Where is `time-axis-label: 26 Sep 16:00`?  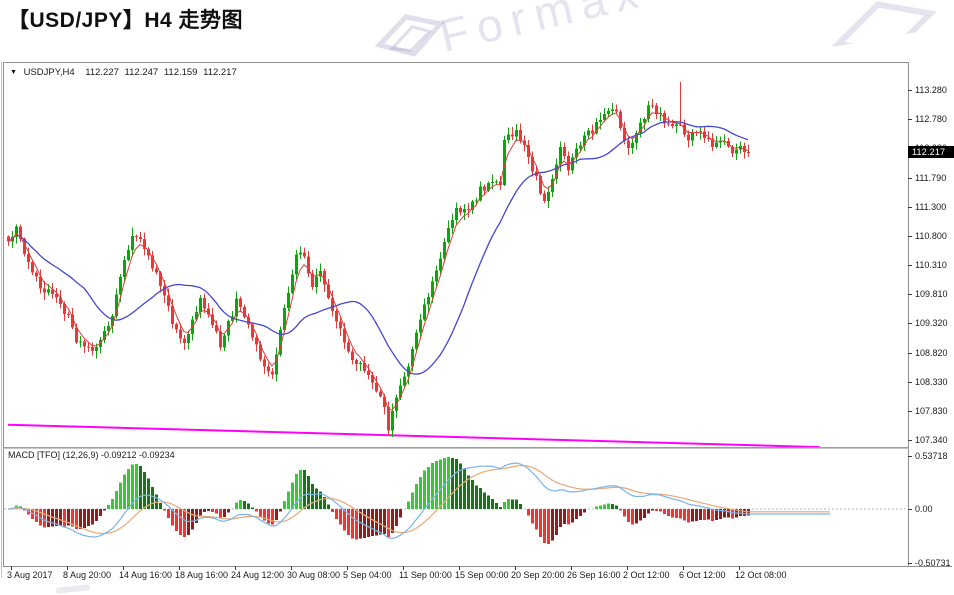
time-axis-label: 26 Sep 16:00 is located at coordinates (594, 575).